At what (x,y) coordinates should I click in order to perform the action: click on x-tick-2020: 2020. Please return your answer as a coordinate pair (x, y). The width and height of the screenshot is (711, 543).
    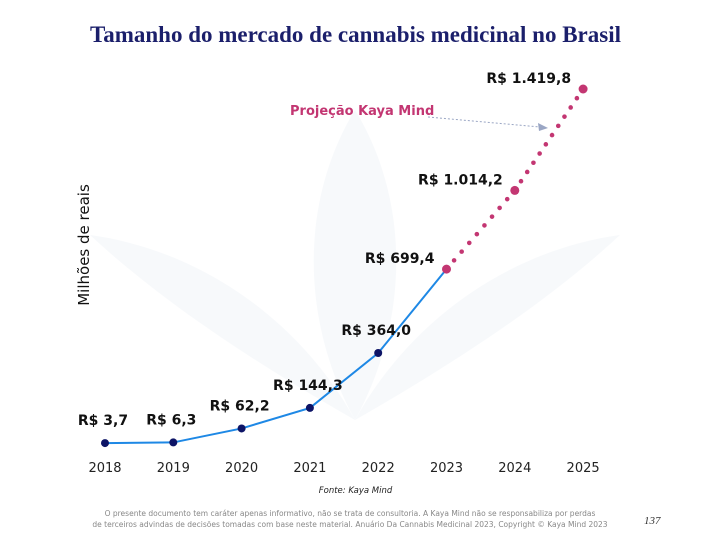
    Looking at the image, I should click on (241, 468).